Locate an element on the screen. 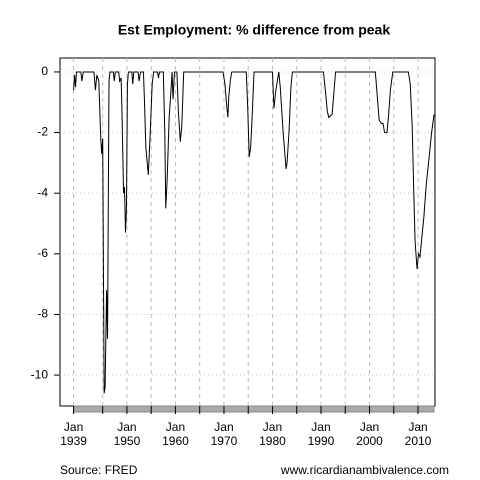 The width and height of the screenshot is (480, 480). y-tick-label: -2 is located at coordinates (42, 132).